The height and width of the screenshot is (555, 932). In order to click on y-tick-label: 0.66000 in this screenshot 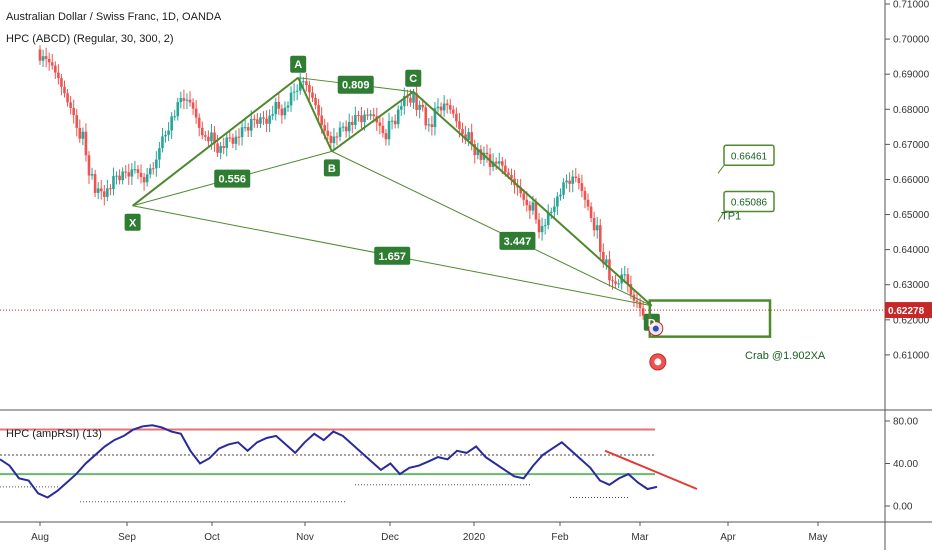, I will do `click(911, 180)`.